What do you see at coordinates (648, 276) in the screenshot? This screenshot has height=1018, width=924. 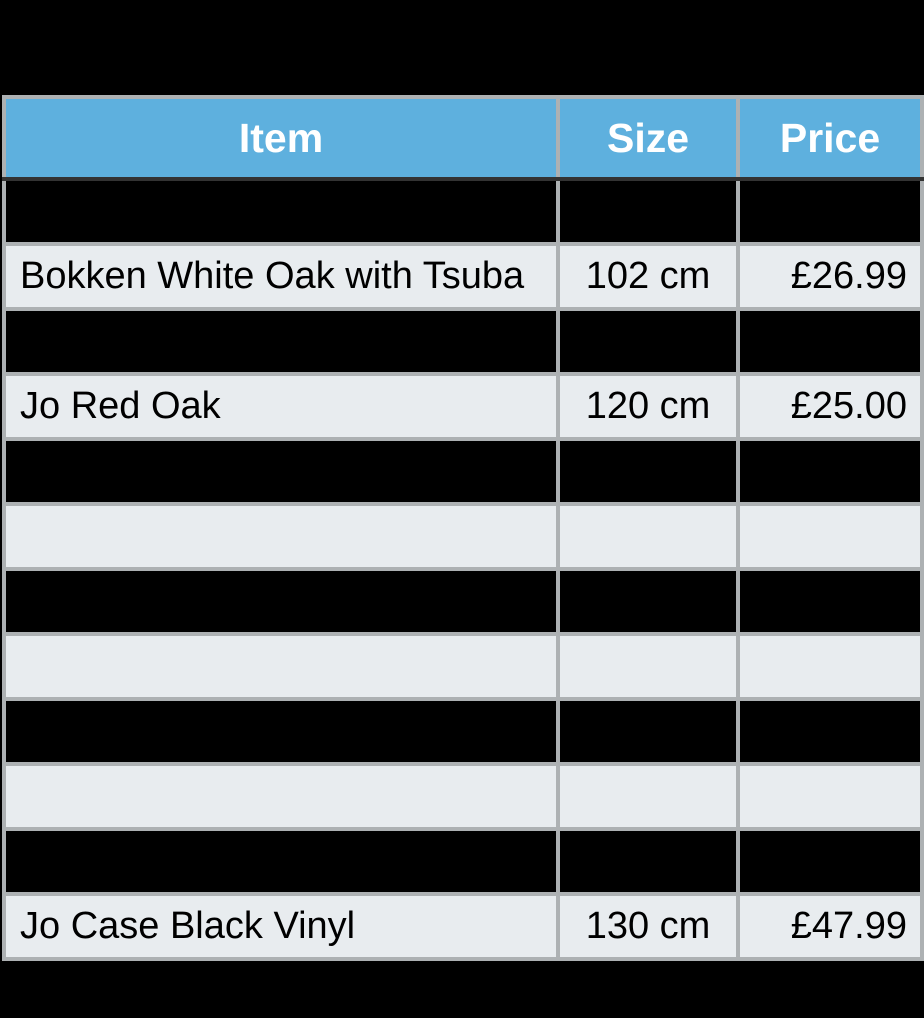 I see `size-cell: 102 cm` at bounding box center [648, 276].